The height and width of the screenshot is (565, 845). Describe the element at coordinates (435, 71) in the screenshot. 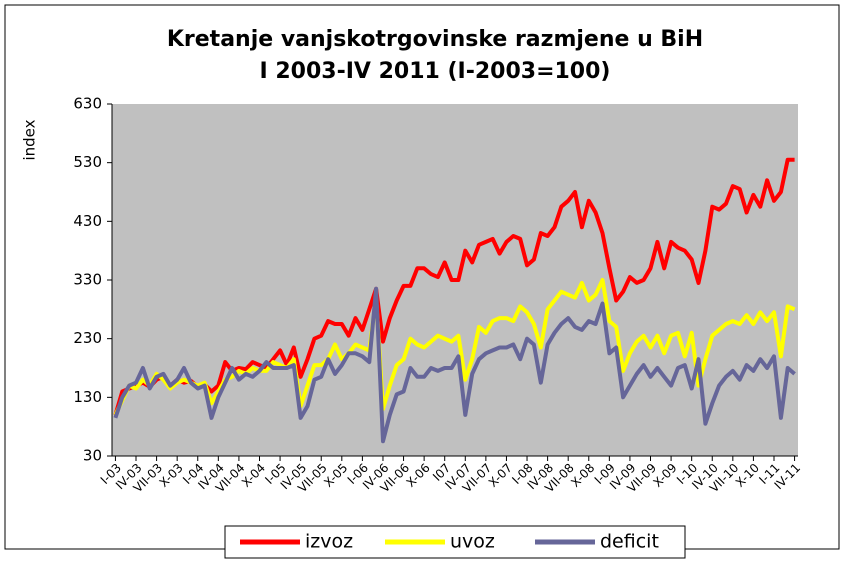

I see `chart-subtitle: I 2003-IV 2011 (I-2003=100)` at that location.